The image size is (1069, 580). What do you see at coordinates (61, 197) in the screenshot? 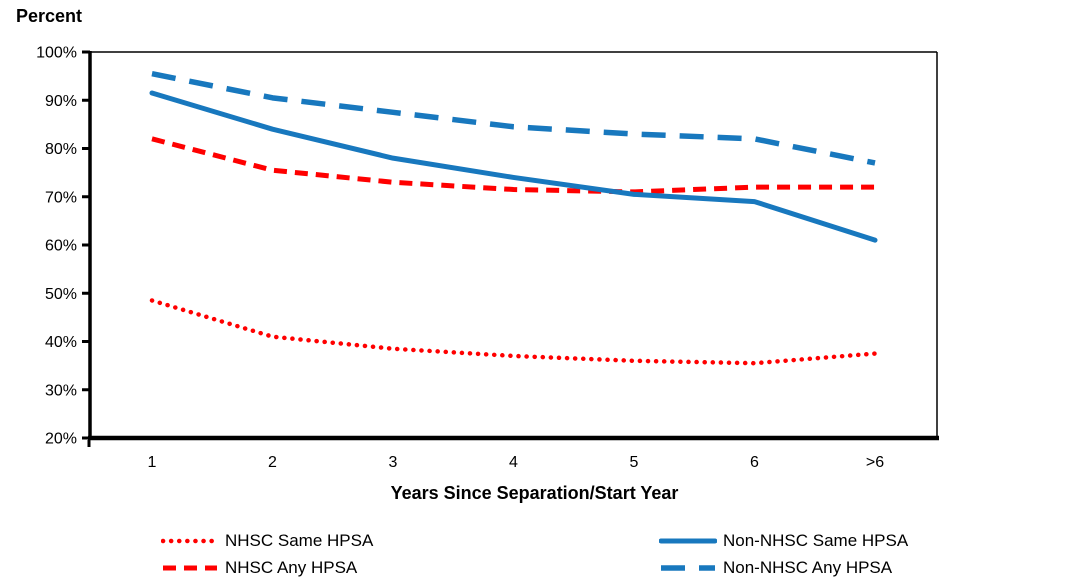
I see `y-tick-label: 70%` at bounding box center [61, 197].